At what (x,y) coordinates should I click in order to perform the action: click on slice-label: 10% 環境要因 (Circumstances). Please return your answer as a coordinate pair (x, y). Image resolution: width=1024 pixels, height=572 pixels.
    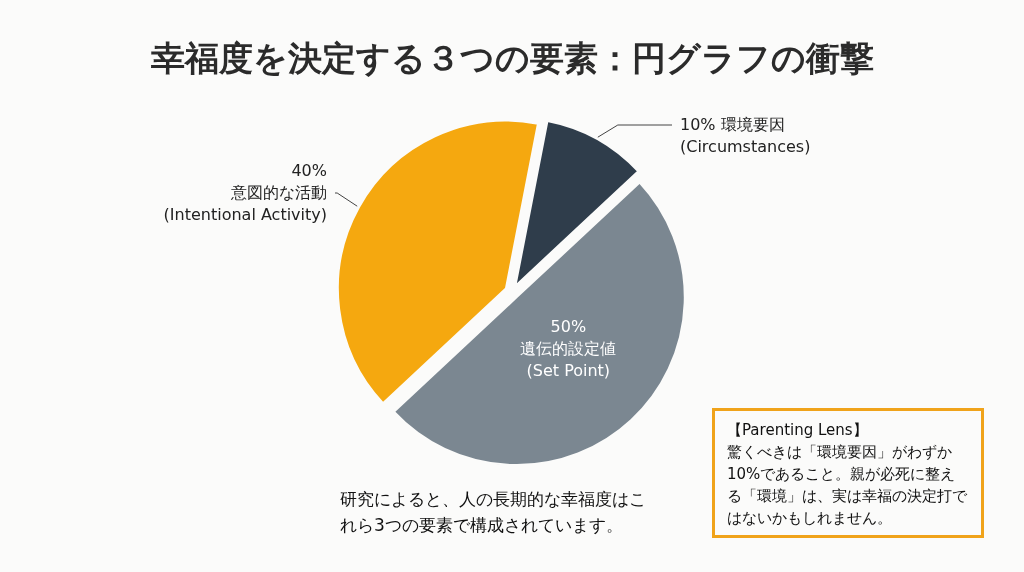
    Looking at the image, I should click on (745, 135).